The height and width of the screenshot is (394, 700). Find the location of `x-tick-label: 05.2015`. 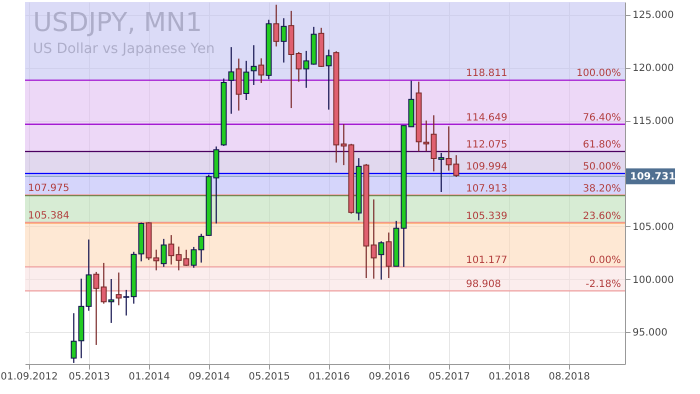

x-tick-label: 05.2015 is located at coordinates (269, 377).